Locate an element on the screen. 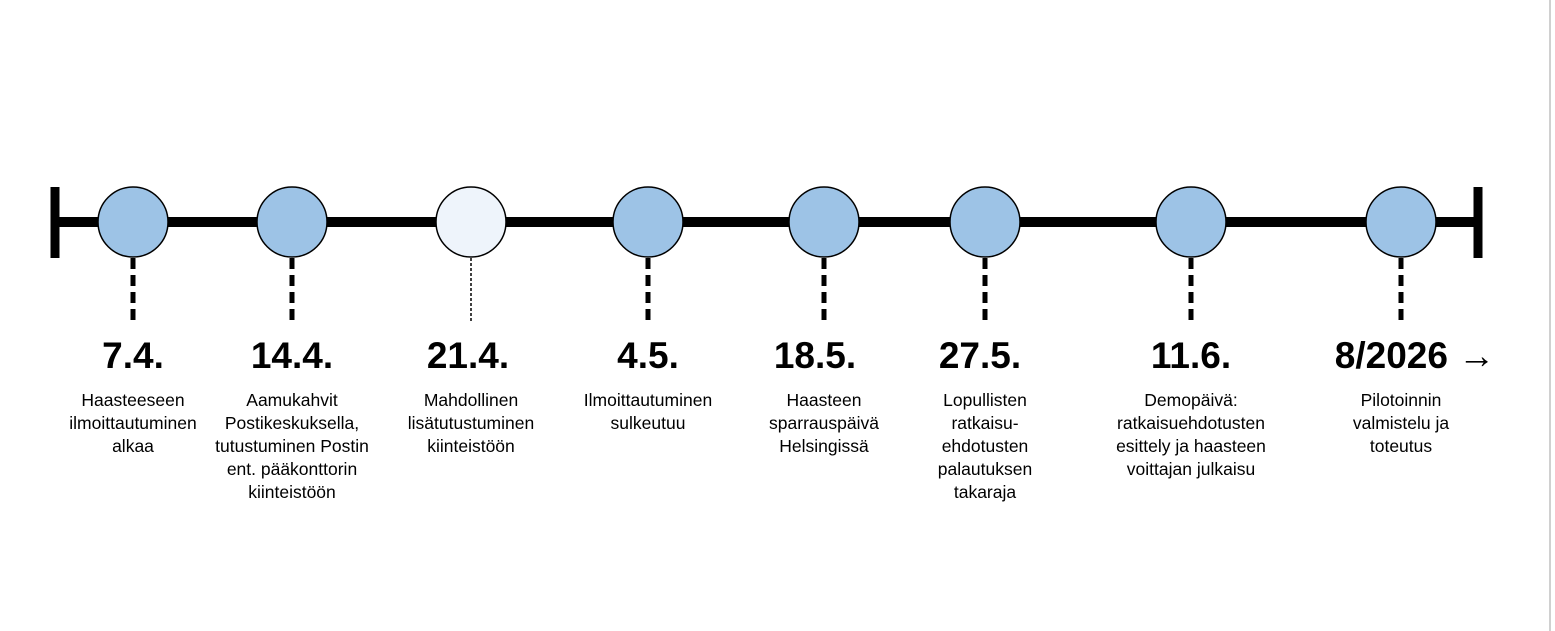 The image size is (1555, 631). date: 7.4. is located at coordinates (133, 355).